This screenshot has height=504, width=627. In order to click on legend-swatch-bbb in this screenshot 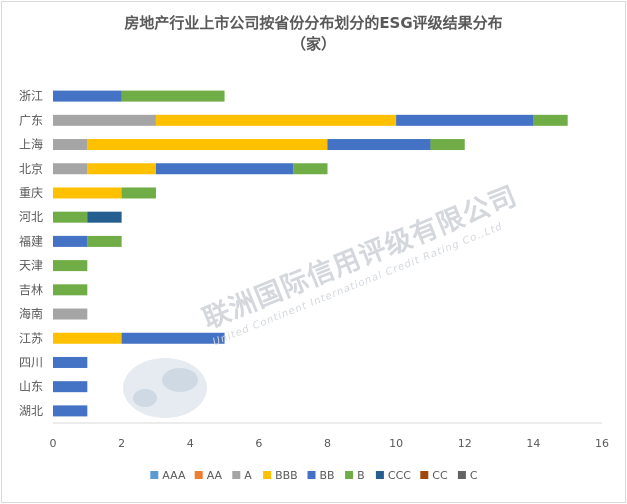, I will do `click(267, 475)`.